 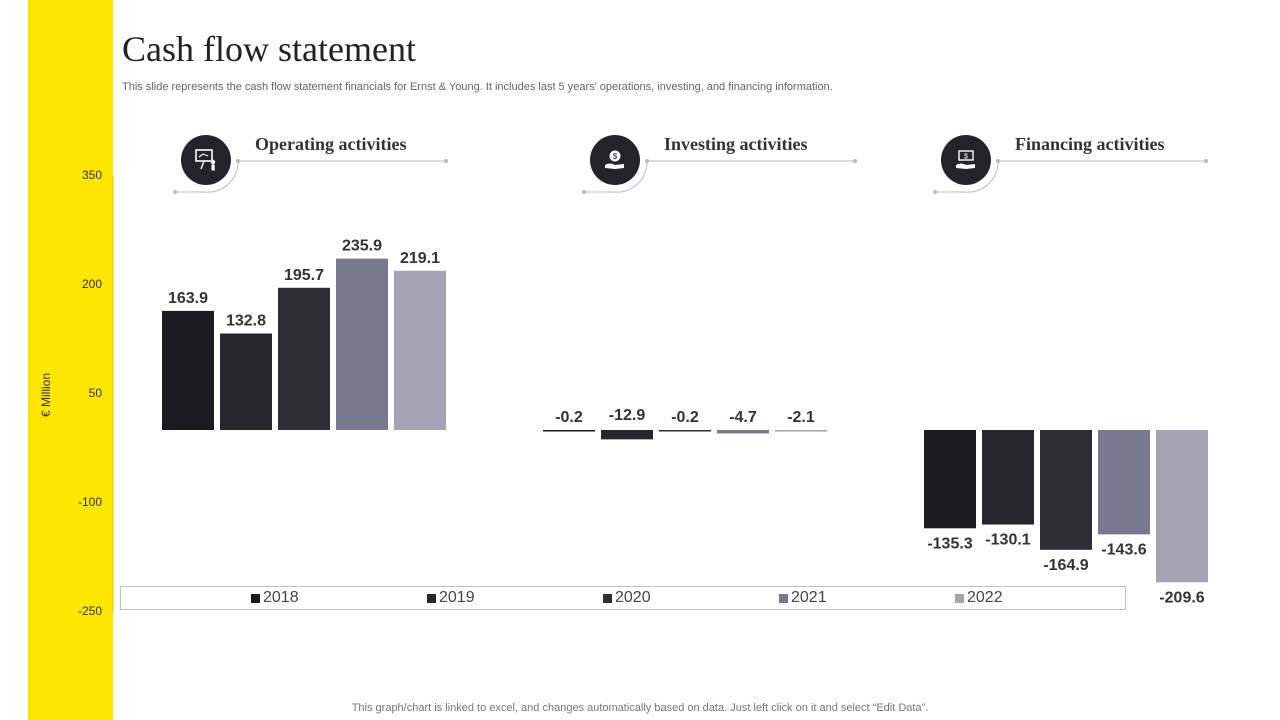 What do you see at coordinates (627, 415) in the screenshot?
I see `data-label: -12.9` at bounding box center [627, 415].